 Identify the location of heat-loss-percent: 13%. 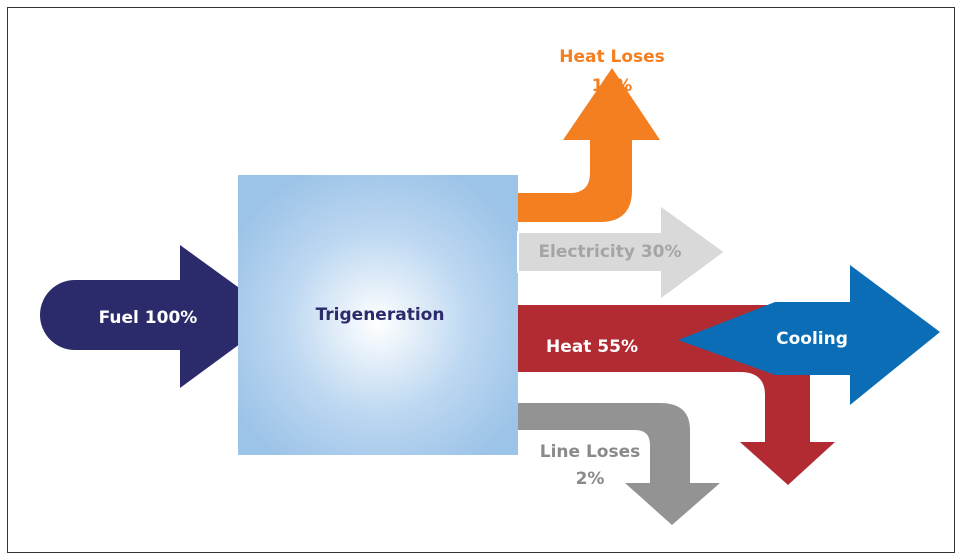
(612, 86).